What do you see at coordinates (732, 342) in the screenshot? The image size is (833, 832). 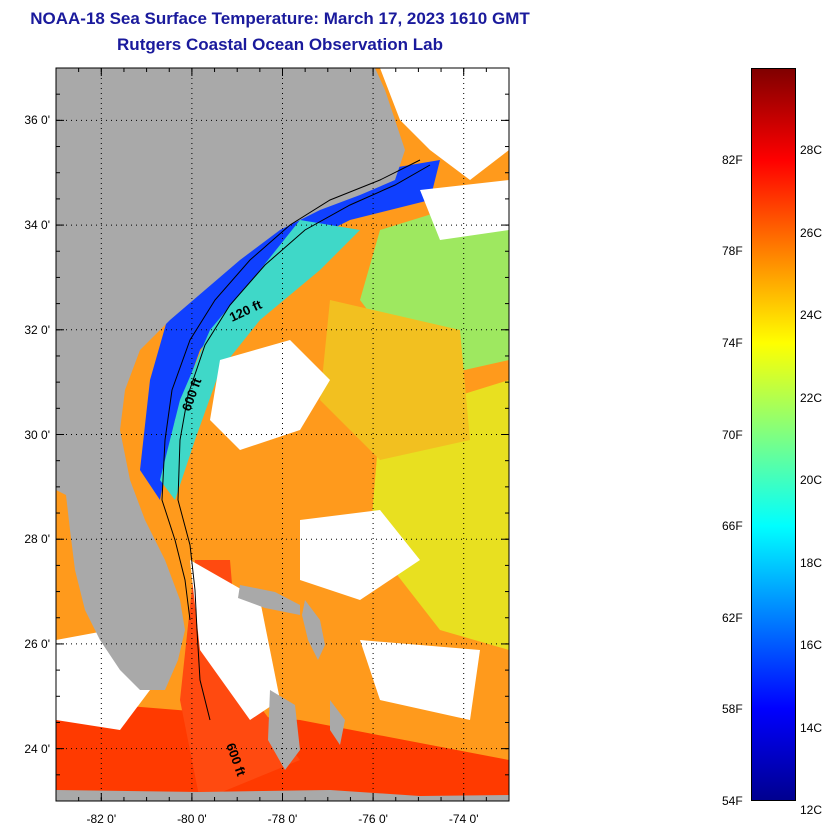 I see `colorbar-f-label: 74F` at bounding box center [732, 342].